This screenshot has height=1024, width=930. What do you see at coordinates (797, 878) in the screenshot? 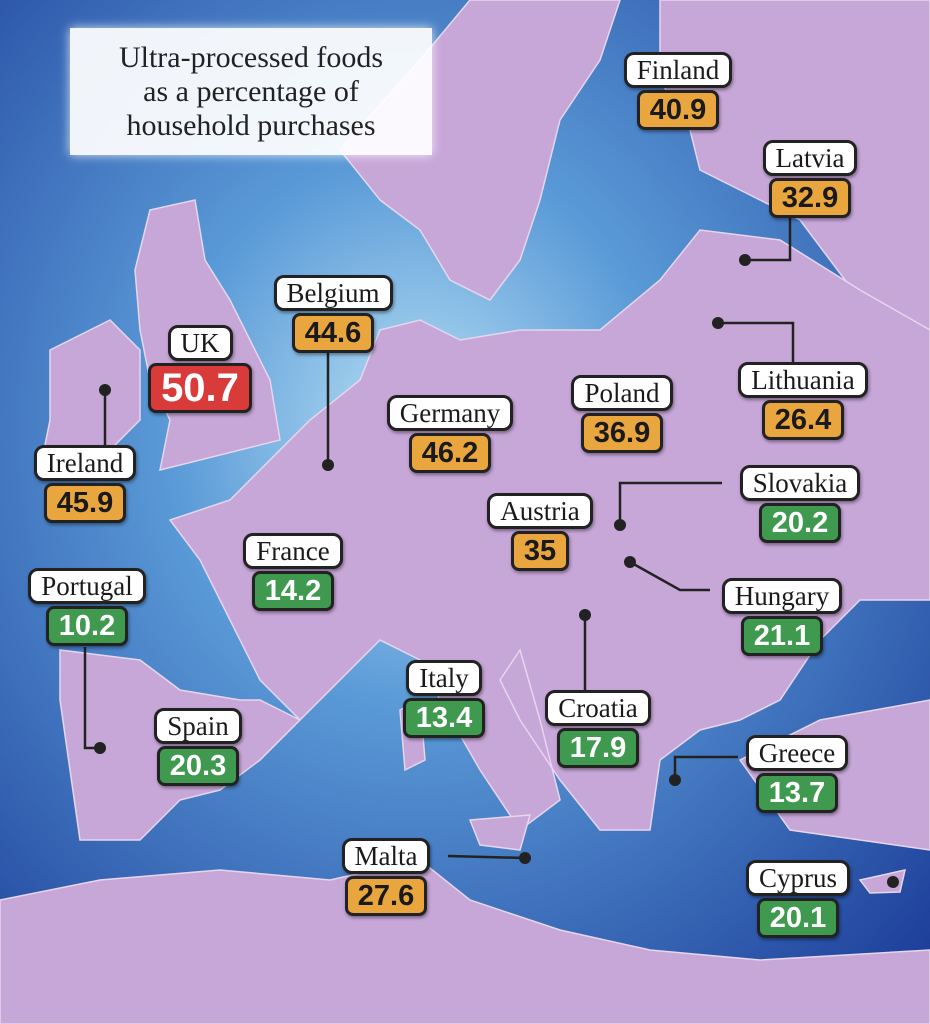
I see `country-name: Cyprus` at bounding box center [797, 878].